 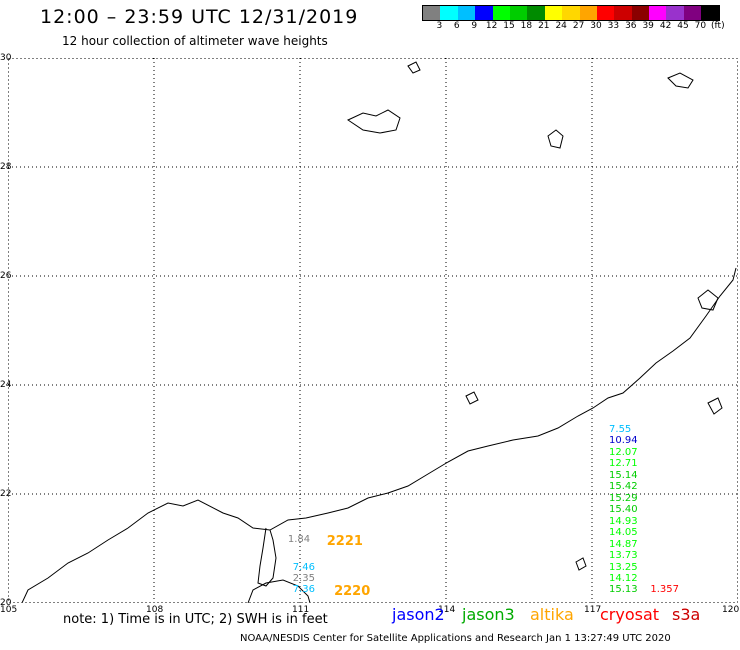 I want to click on legend-label: 12, so click(x=491, y=26).